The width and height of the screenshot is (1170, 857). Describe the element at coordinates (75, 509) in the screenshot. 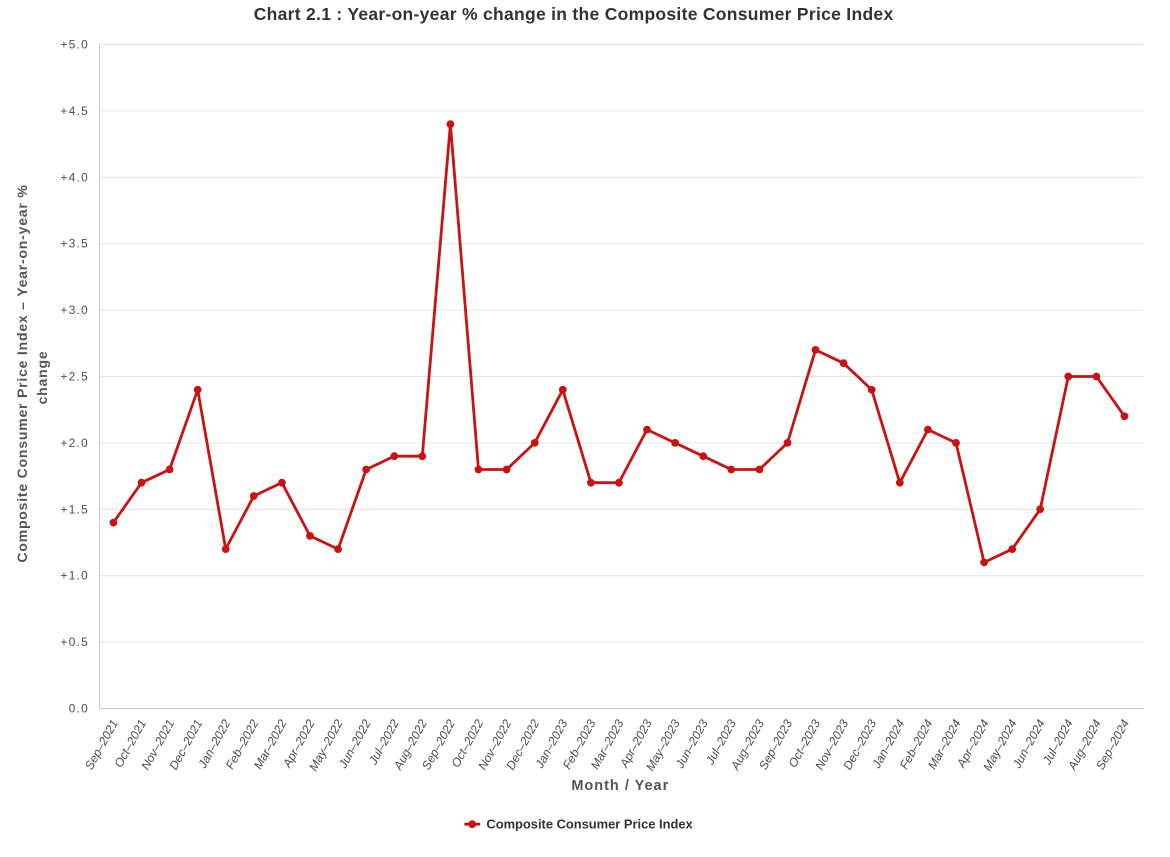

I see `svg-text: +1.5` at that location.